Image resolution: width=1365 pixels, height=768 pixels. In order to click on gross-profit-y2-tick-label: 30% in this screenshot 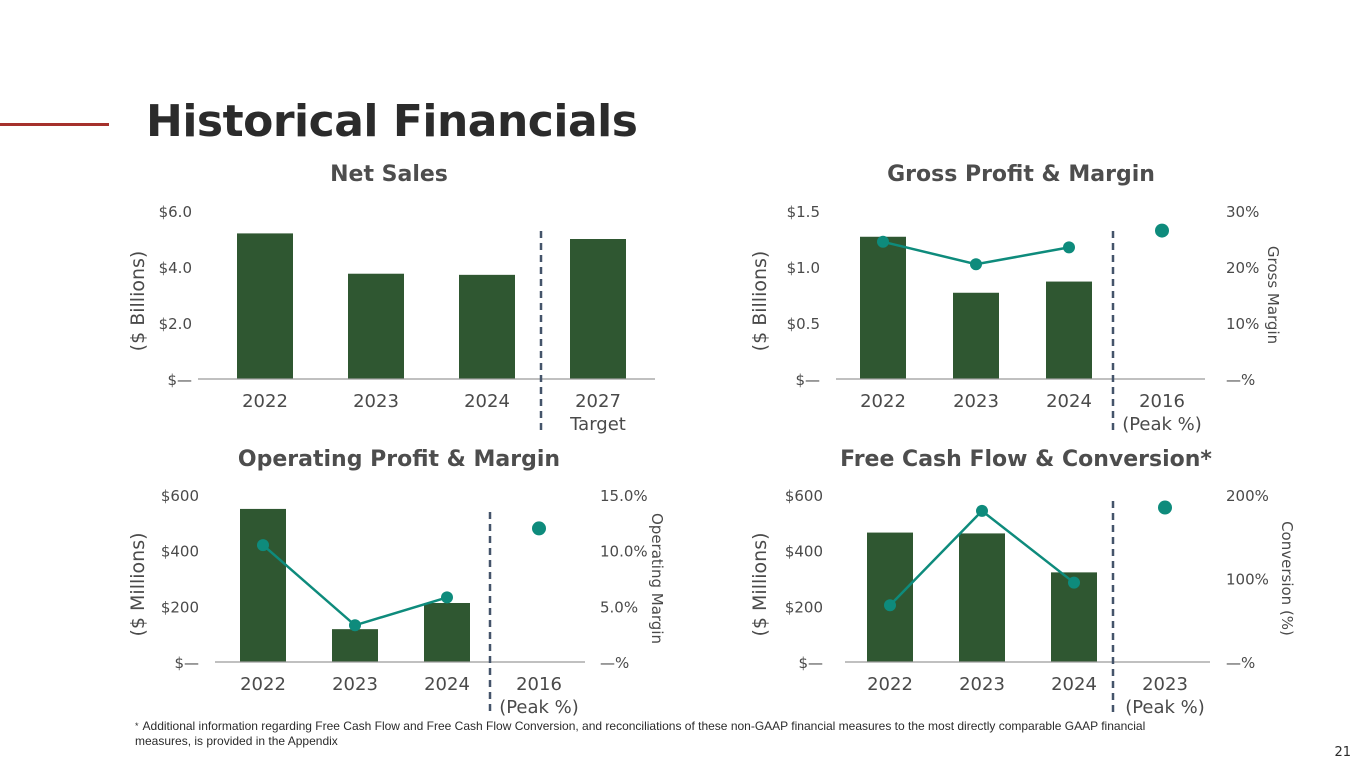, I will do `click(1242, 212)`.